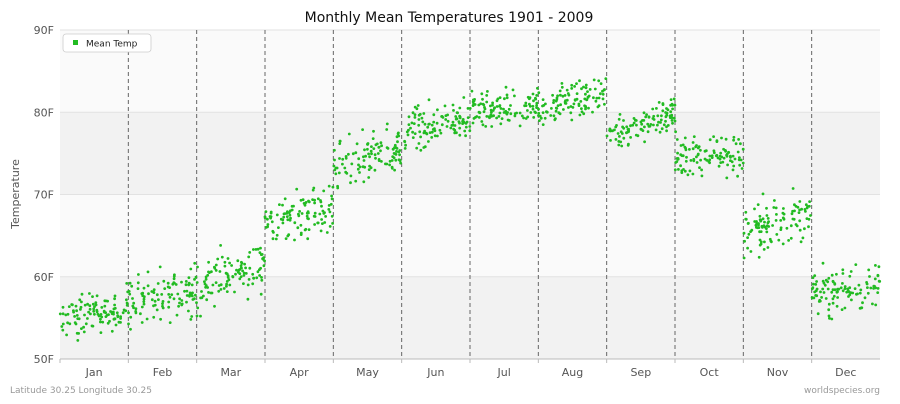 The image size is (900, 404). What do you see at coordinates (230, 372) in the screenshot?
I see `x-tick-label: Mar` at bounding box center [230, 372].